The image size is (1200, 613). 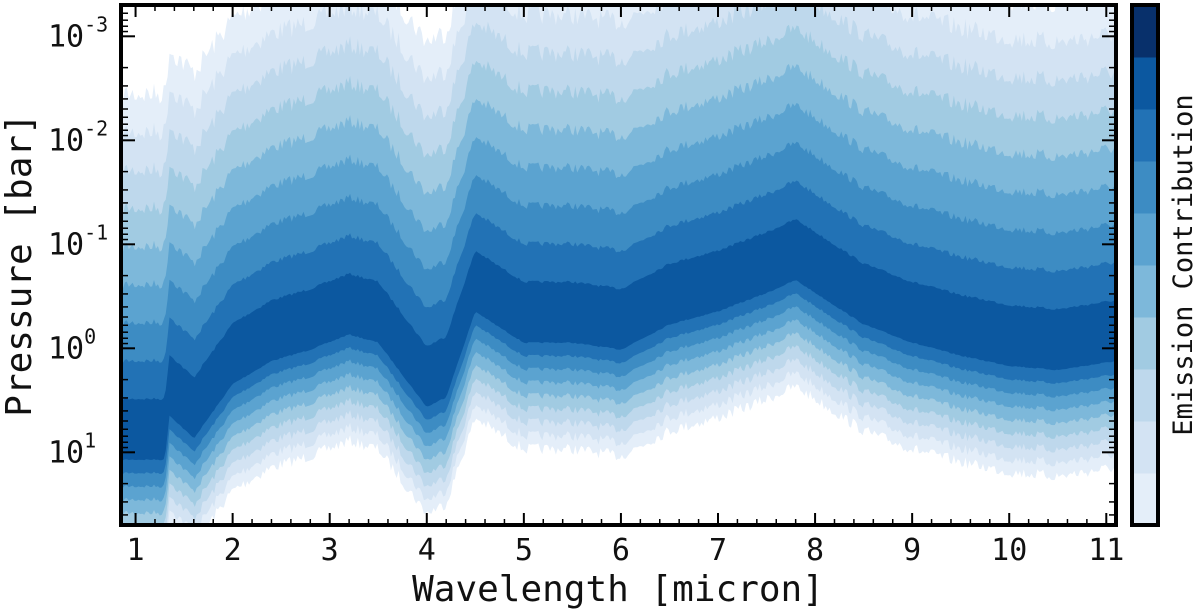 I want to click on y-axis-title: Pressure [bar], so click(x=20, y=264).